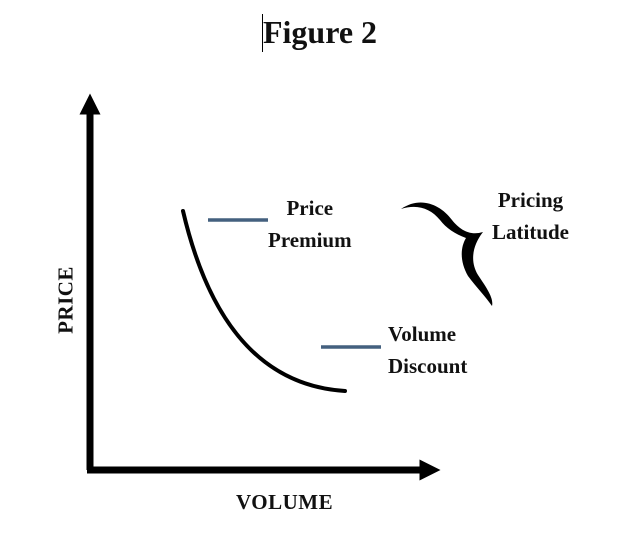 Image resolution: width=640 pixels, height=537 pixels. I want to click on demand-curve, so click(264, 301).